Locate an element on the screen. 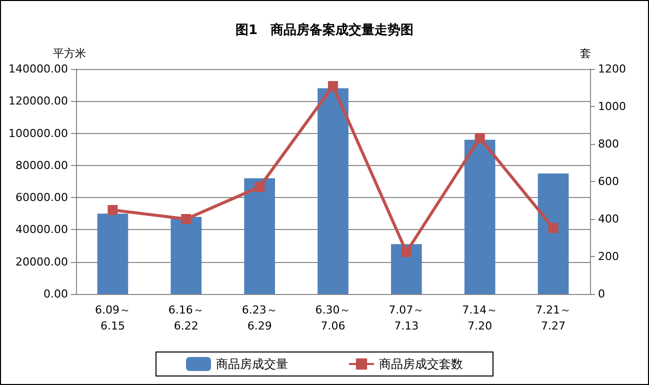 This screenshot has width=649, height=385. y-axis-title: 平方米 is located at coordinates (69, 53).